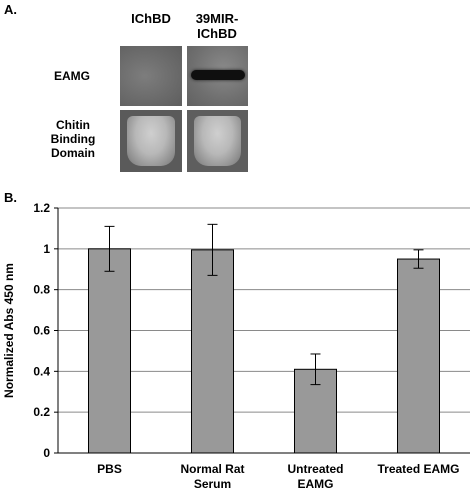 This screenshot has height=494, width=474. Describe the element at coordinates (46, 249) in the screenshot. I see `y-tick-label: 1` at that location.